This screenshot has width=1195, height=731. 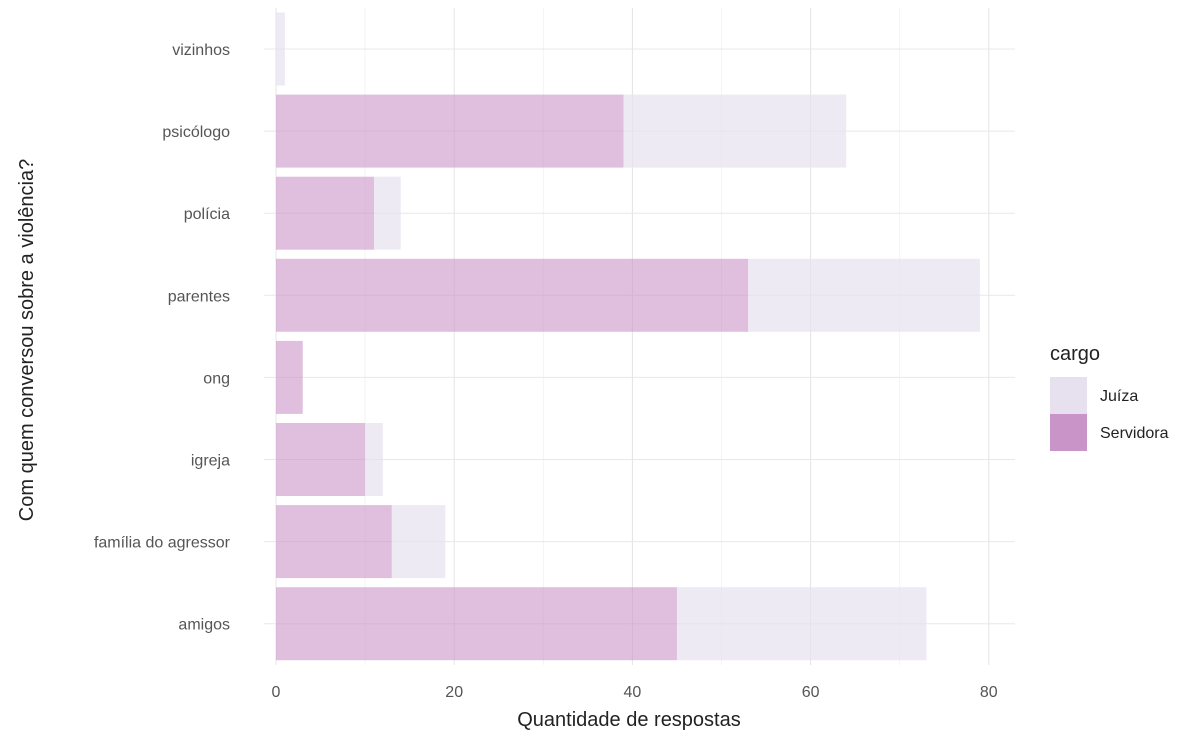 I want to click on x-tick-label: 20, so click(x=454, y=692).